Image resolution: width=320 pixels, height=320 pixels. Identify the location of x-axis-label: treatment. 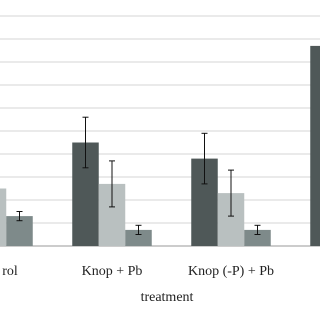
(167, 297).